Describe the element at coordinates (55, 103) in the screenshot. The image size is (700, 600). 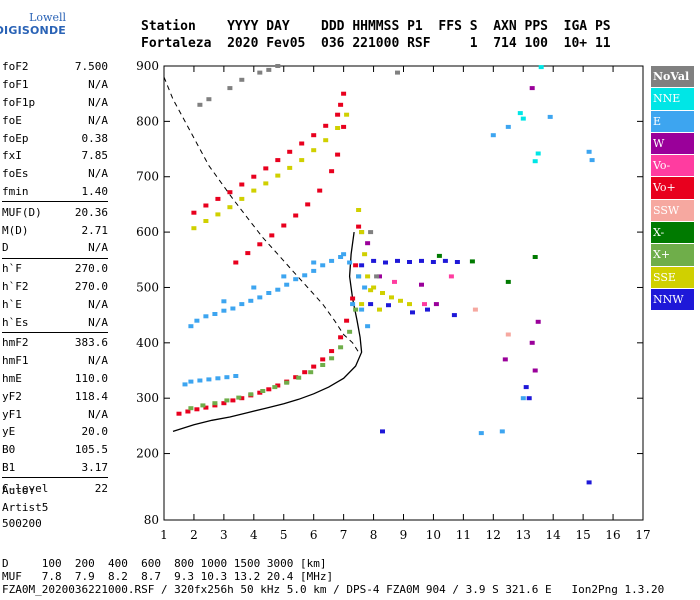
I see `param-row: foF1p N/A` at that location.